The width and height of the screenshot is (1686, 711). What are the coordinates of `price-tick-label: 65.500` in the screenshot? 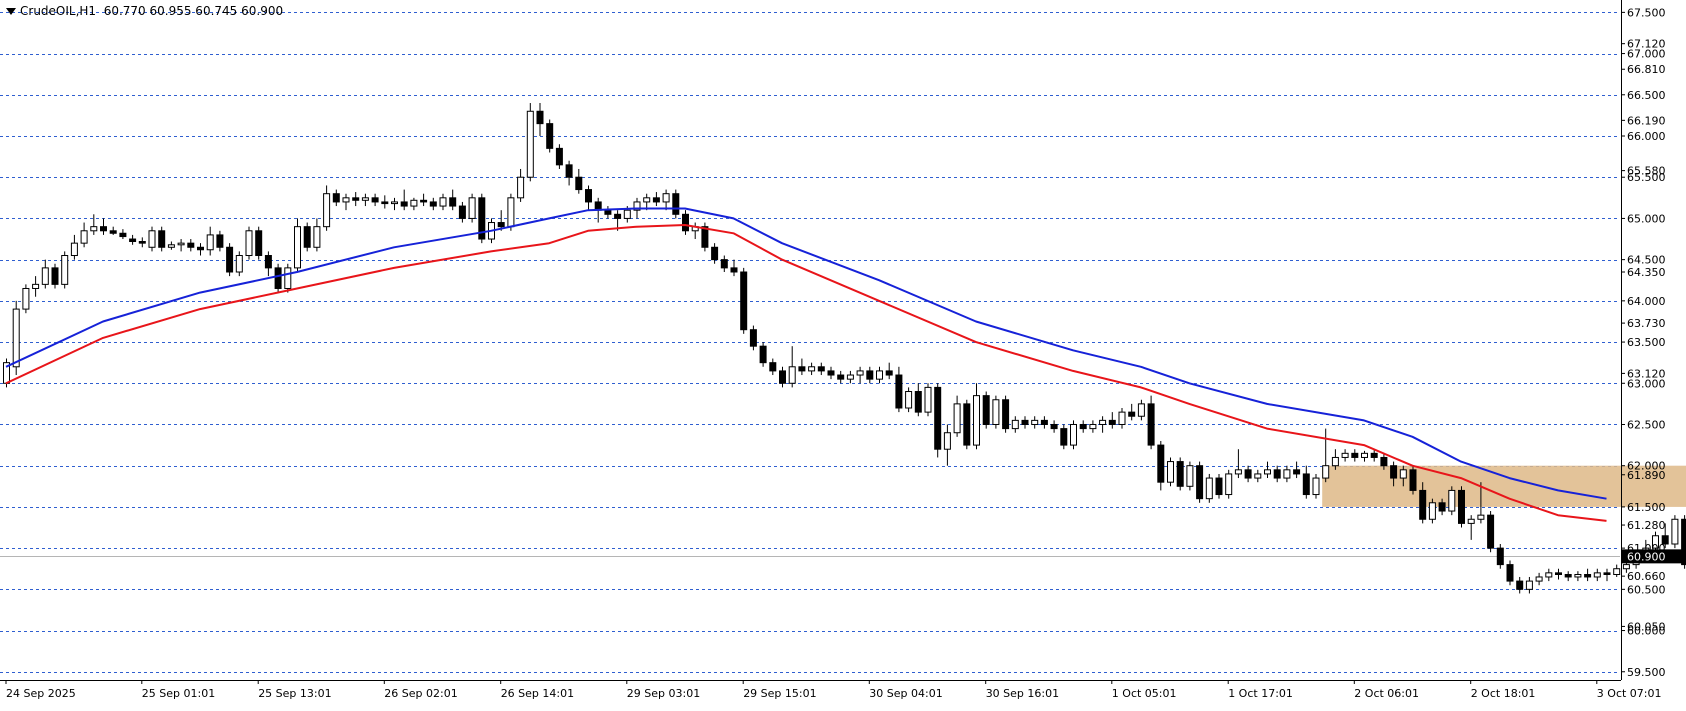 It's located at (1646, 177).